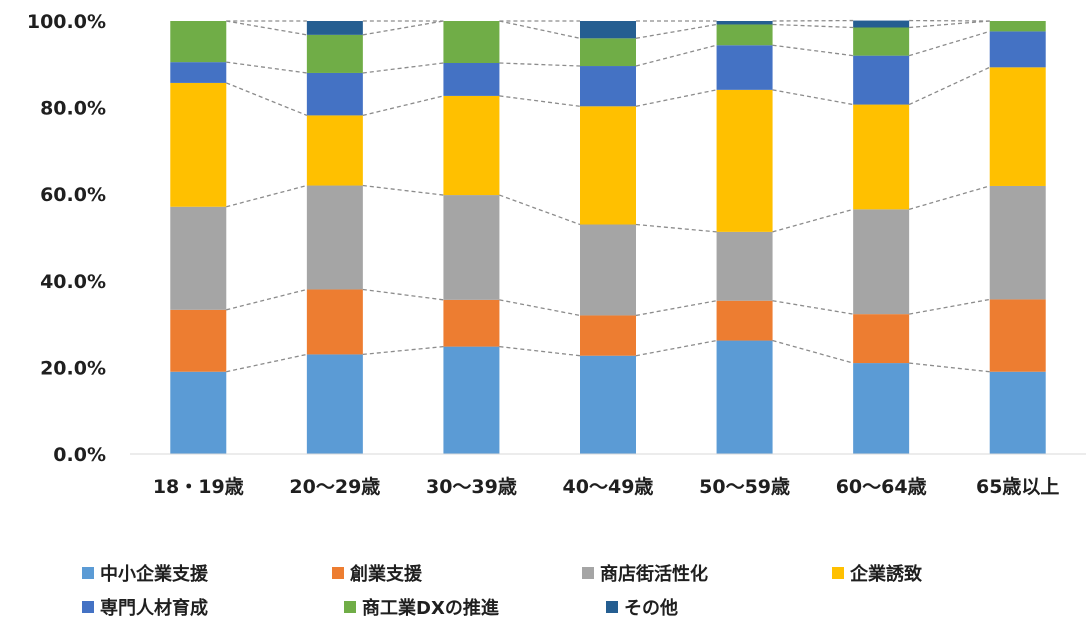 The width and height of the screenshot is (1086, 624). Describe the element at coordinates (73, 109) in the screenshot. I see `y-tick-label: 80.0%` at that location.